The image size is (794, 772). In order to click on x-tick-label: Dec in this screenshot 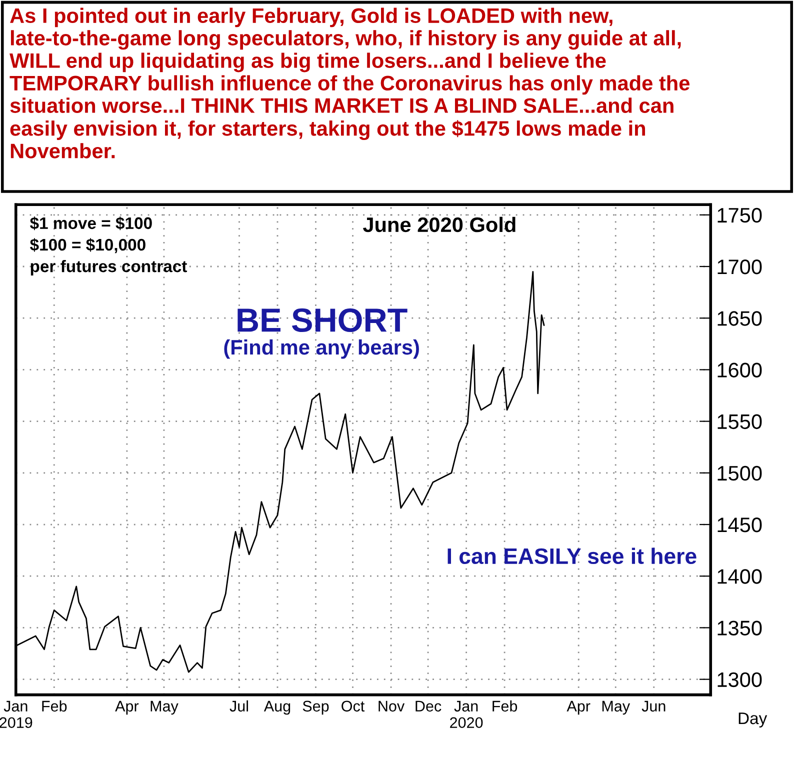, I will do `click(429, 706)`.